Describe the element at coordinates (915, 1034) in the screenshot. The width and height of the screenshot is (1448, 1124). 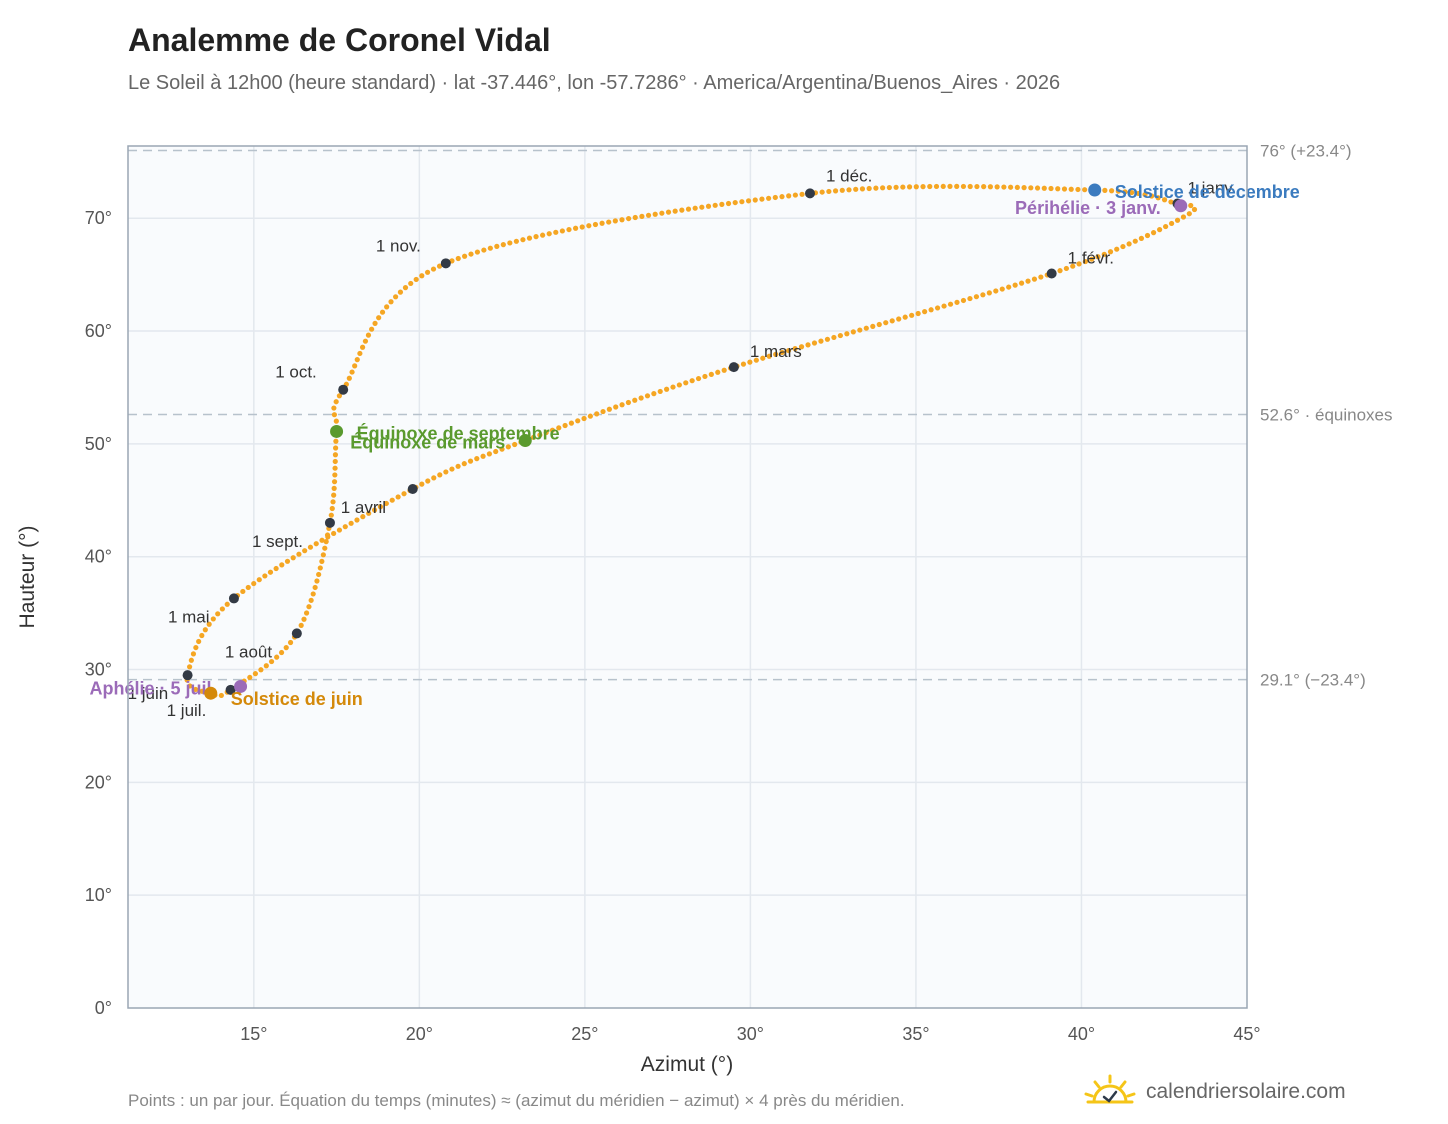
I see `x-tick-label: 35°` at that location.